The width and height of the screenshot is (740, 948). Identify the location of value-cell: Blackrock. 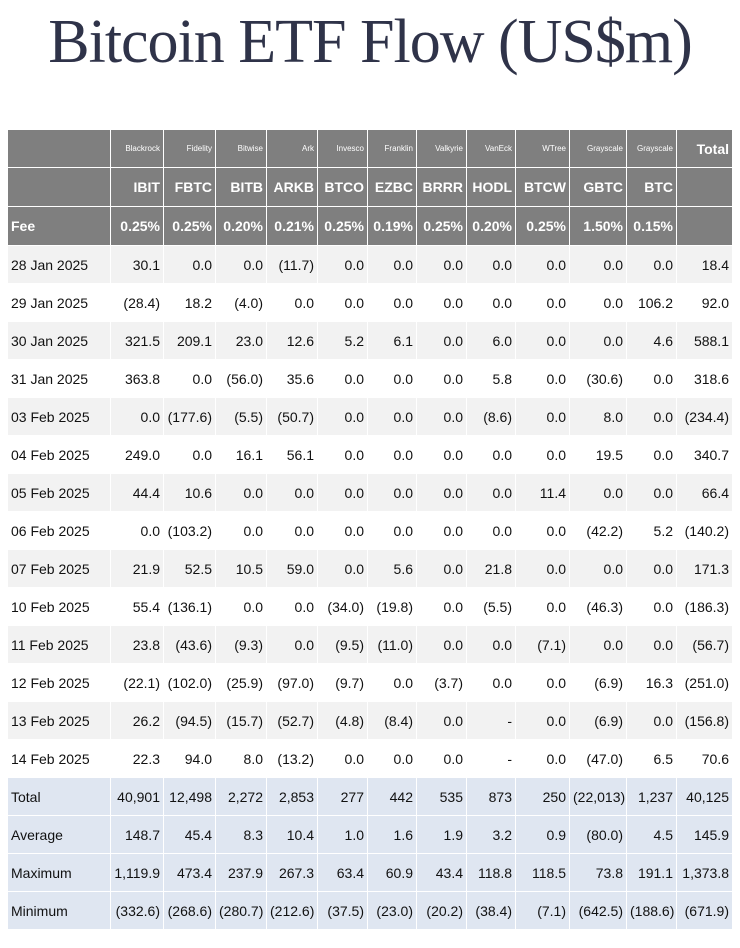
(137, 148).